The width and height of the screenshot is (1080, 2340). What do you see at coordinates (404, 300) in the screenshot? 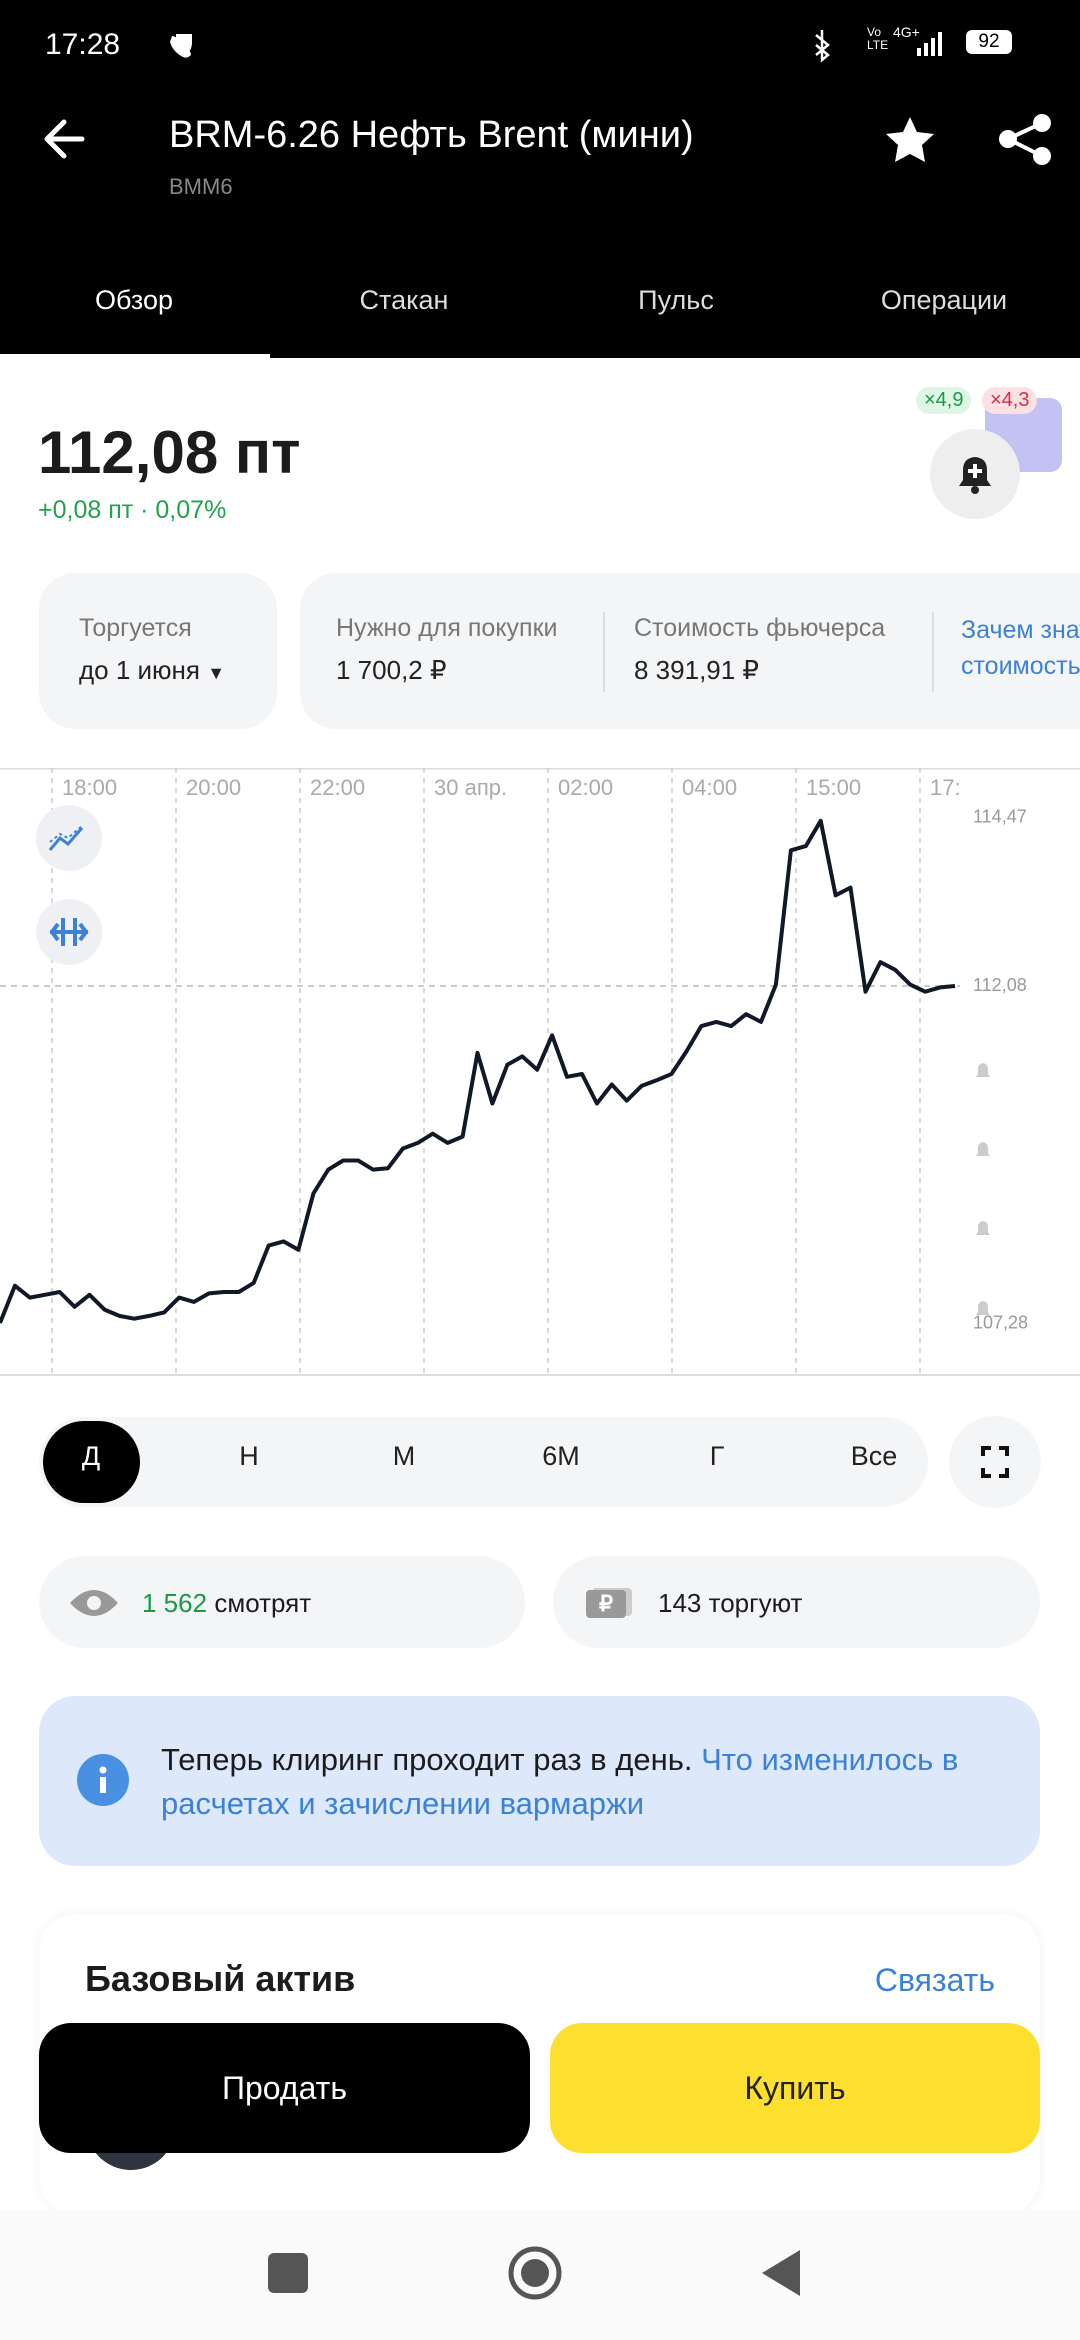
I see `tab: Стакан` at bounding box center [404, 300].